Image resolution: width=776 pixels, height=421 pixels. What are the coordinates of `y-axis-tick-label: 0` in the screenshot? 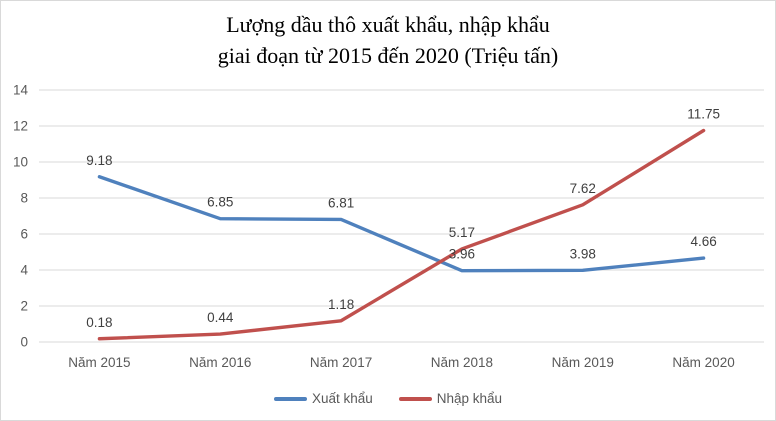 It's located at (24, 342).